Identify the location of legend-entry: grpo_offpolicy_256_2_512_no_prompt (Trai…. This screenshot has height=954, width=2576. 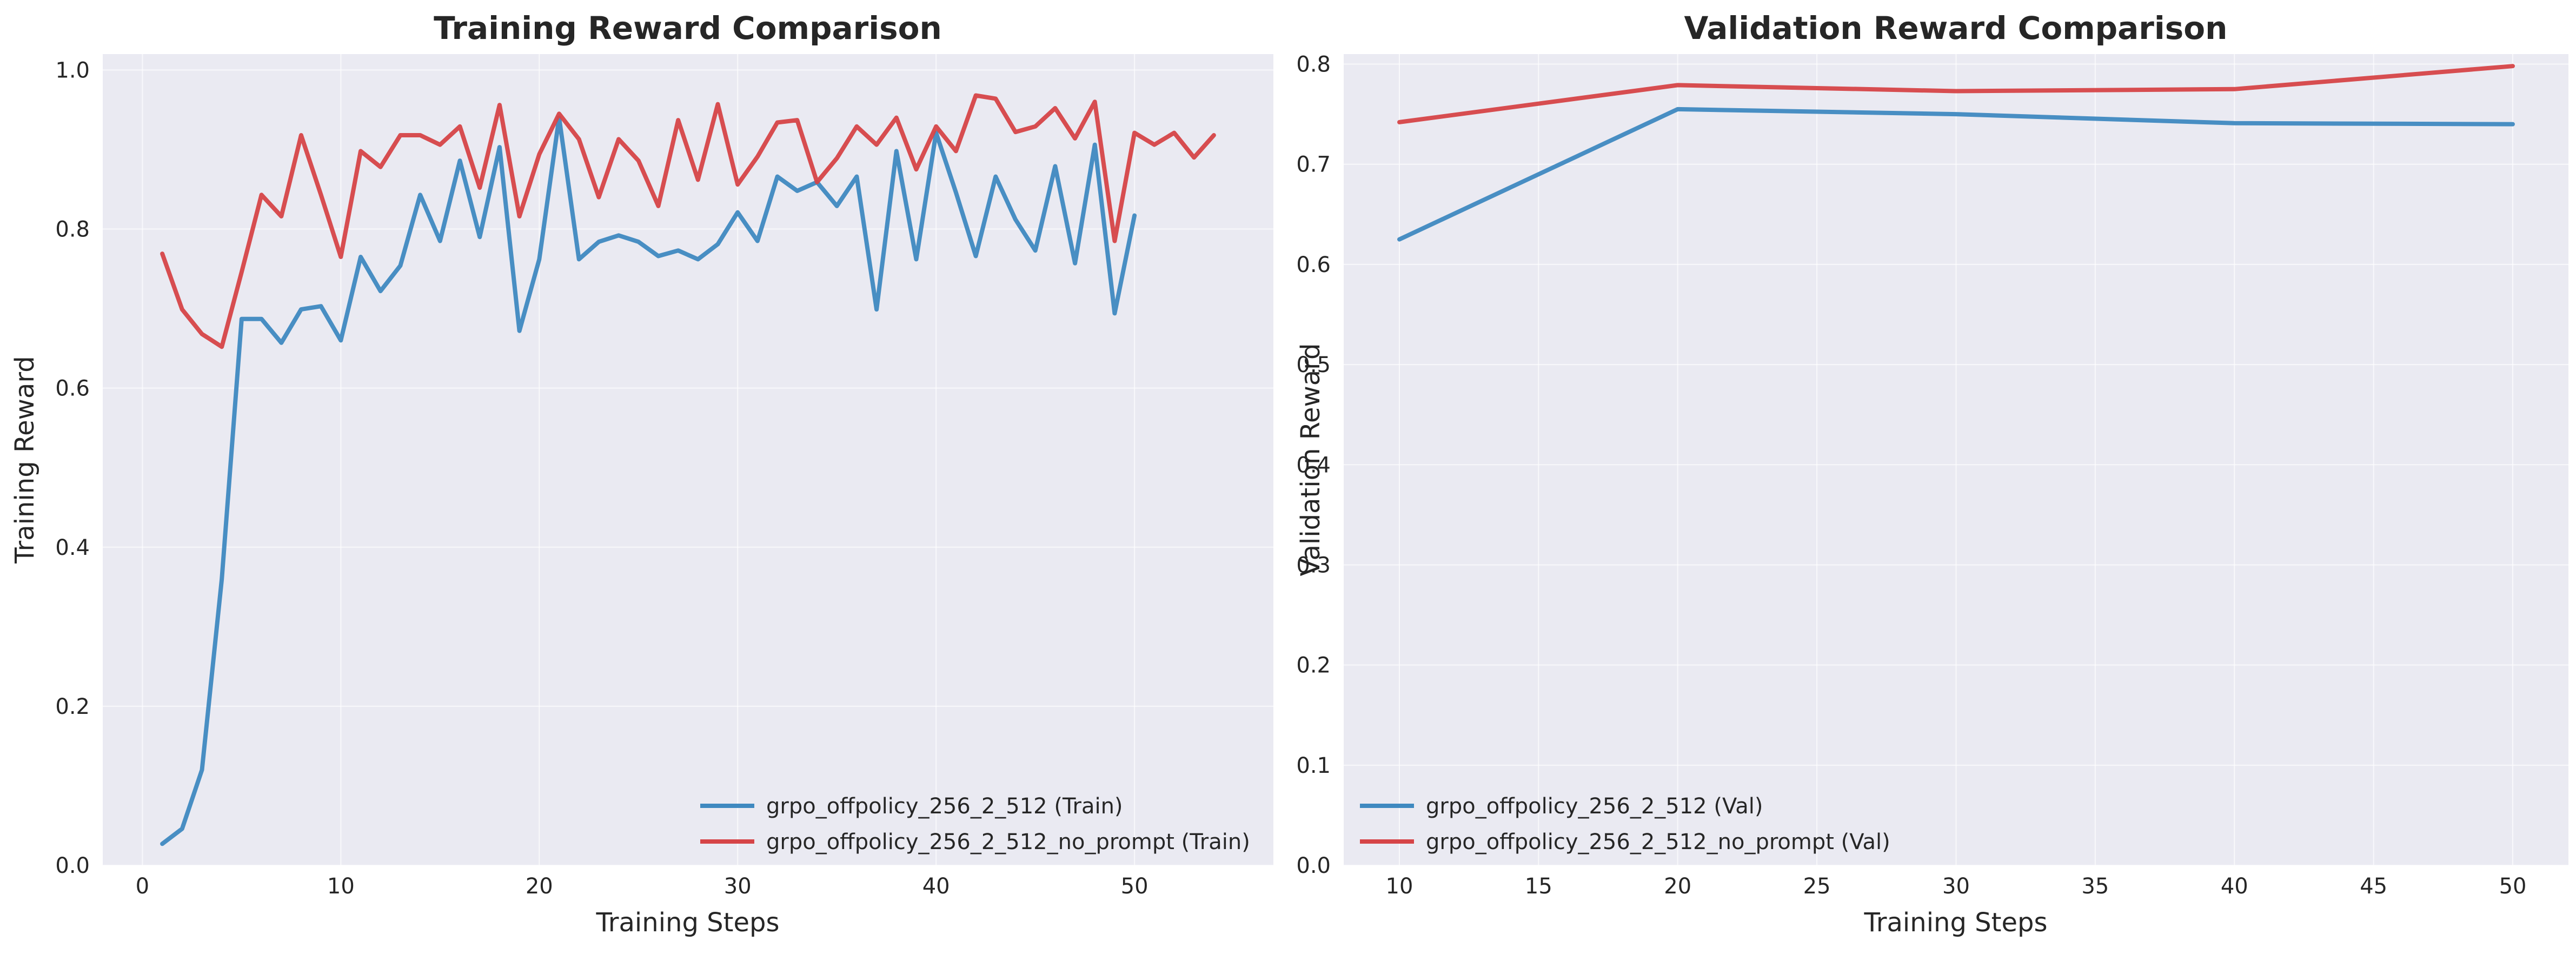
(1008, 842).